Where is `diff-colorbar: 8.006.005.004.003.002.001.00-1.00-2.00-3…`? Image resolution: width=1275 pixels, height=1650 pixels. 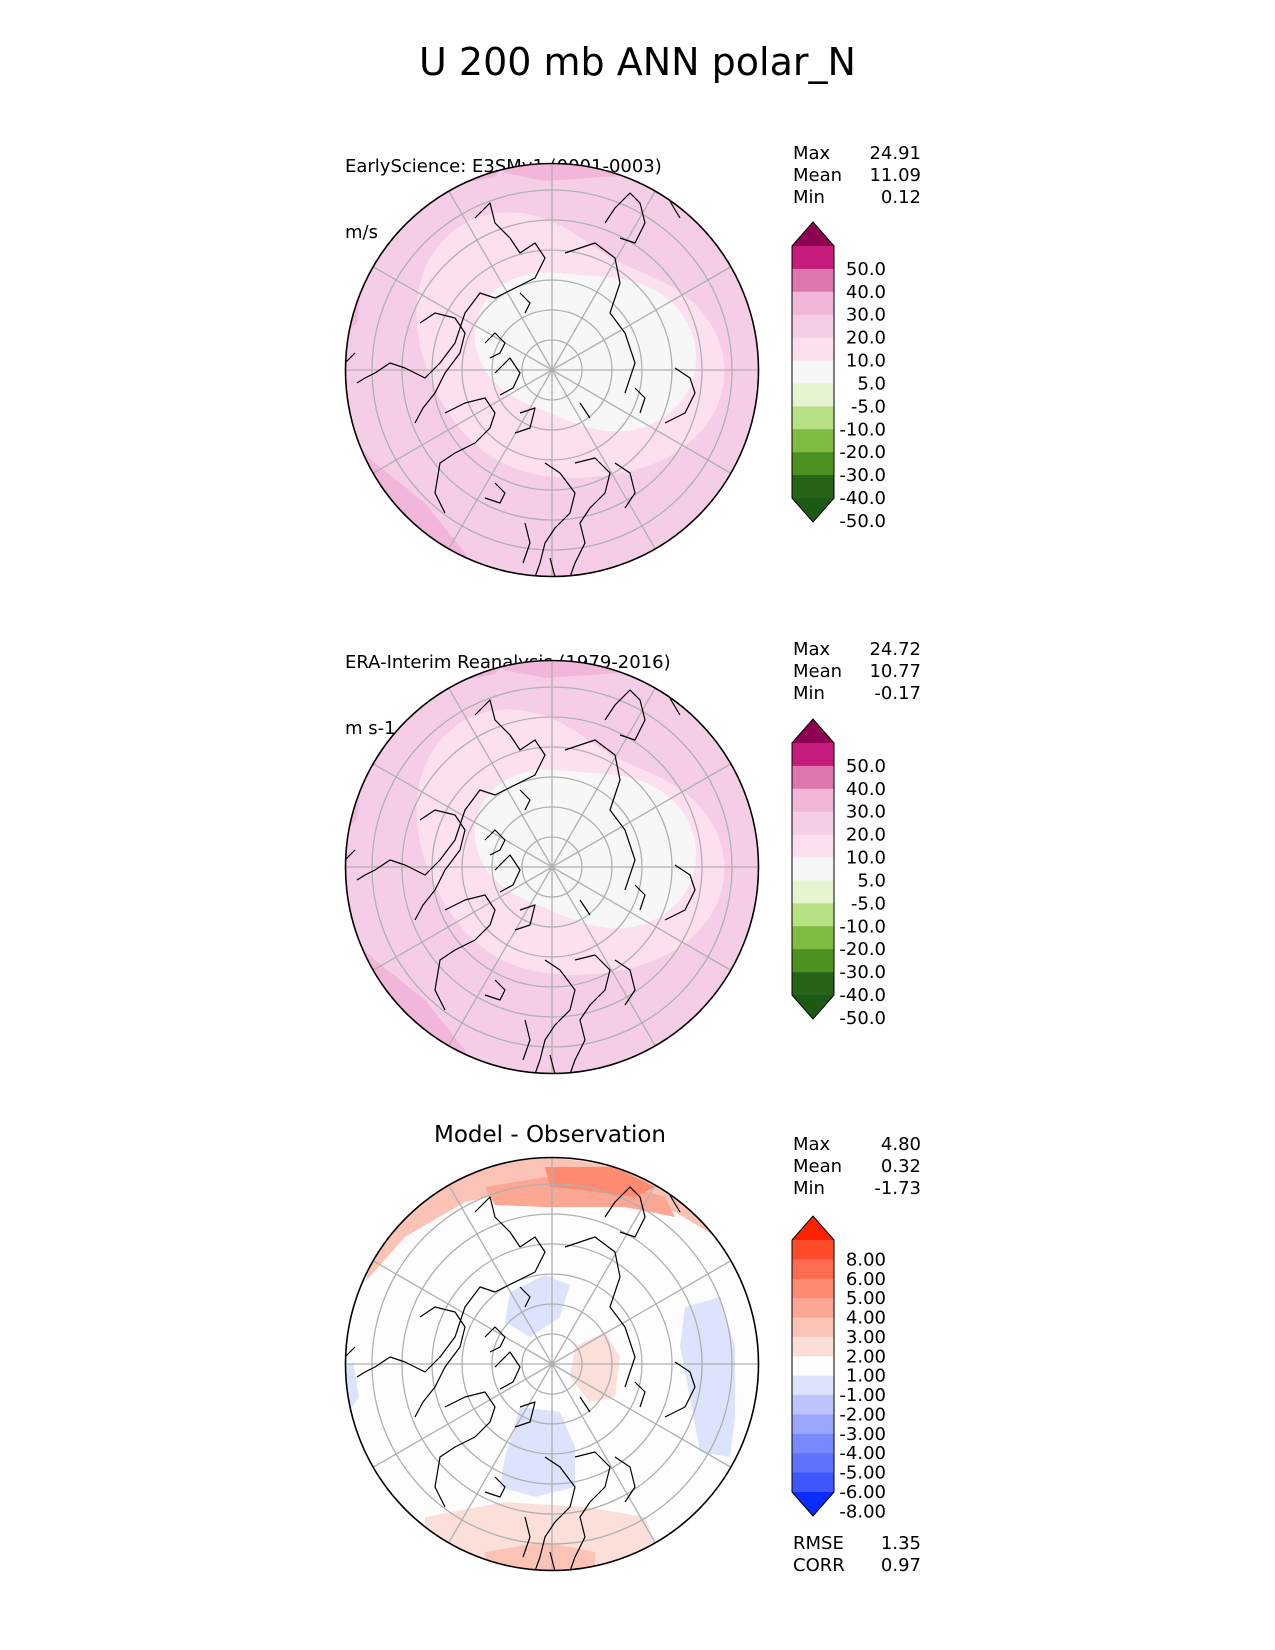 diff-colorbar: 8.006.005.004.003.002.001.00-1.00-2.00-3… is located at coordinates (838, 1368).